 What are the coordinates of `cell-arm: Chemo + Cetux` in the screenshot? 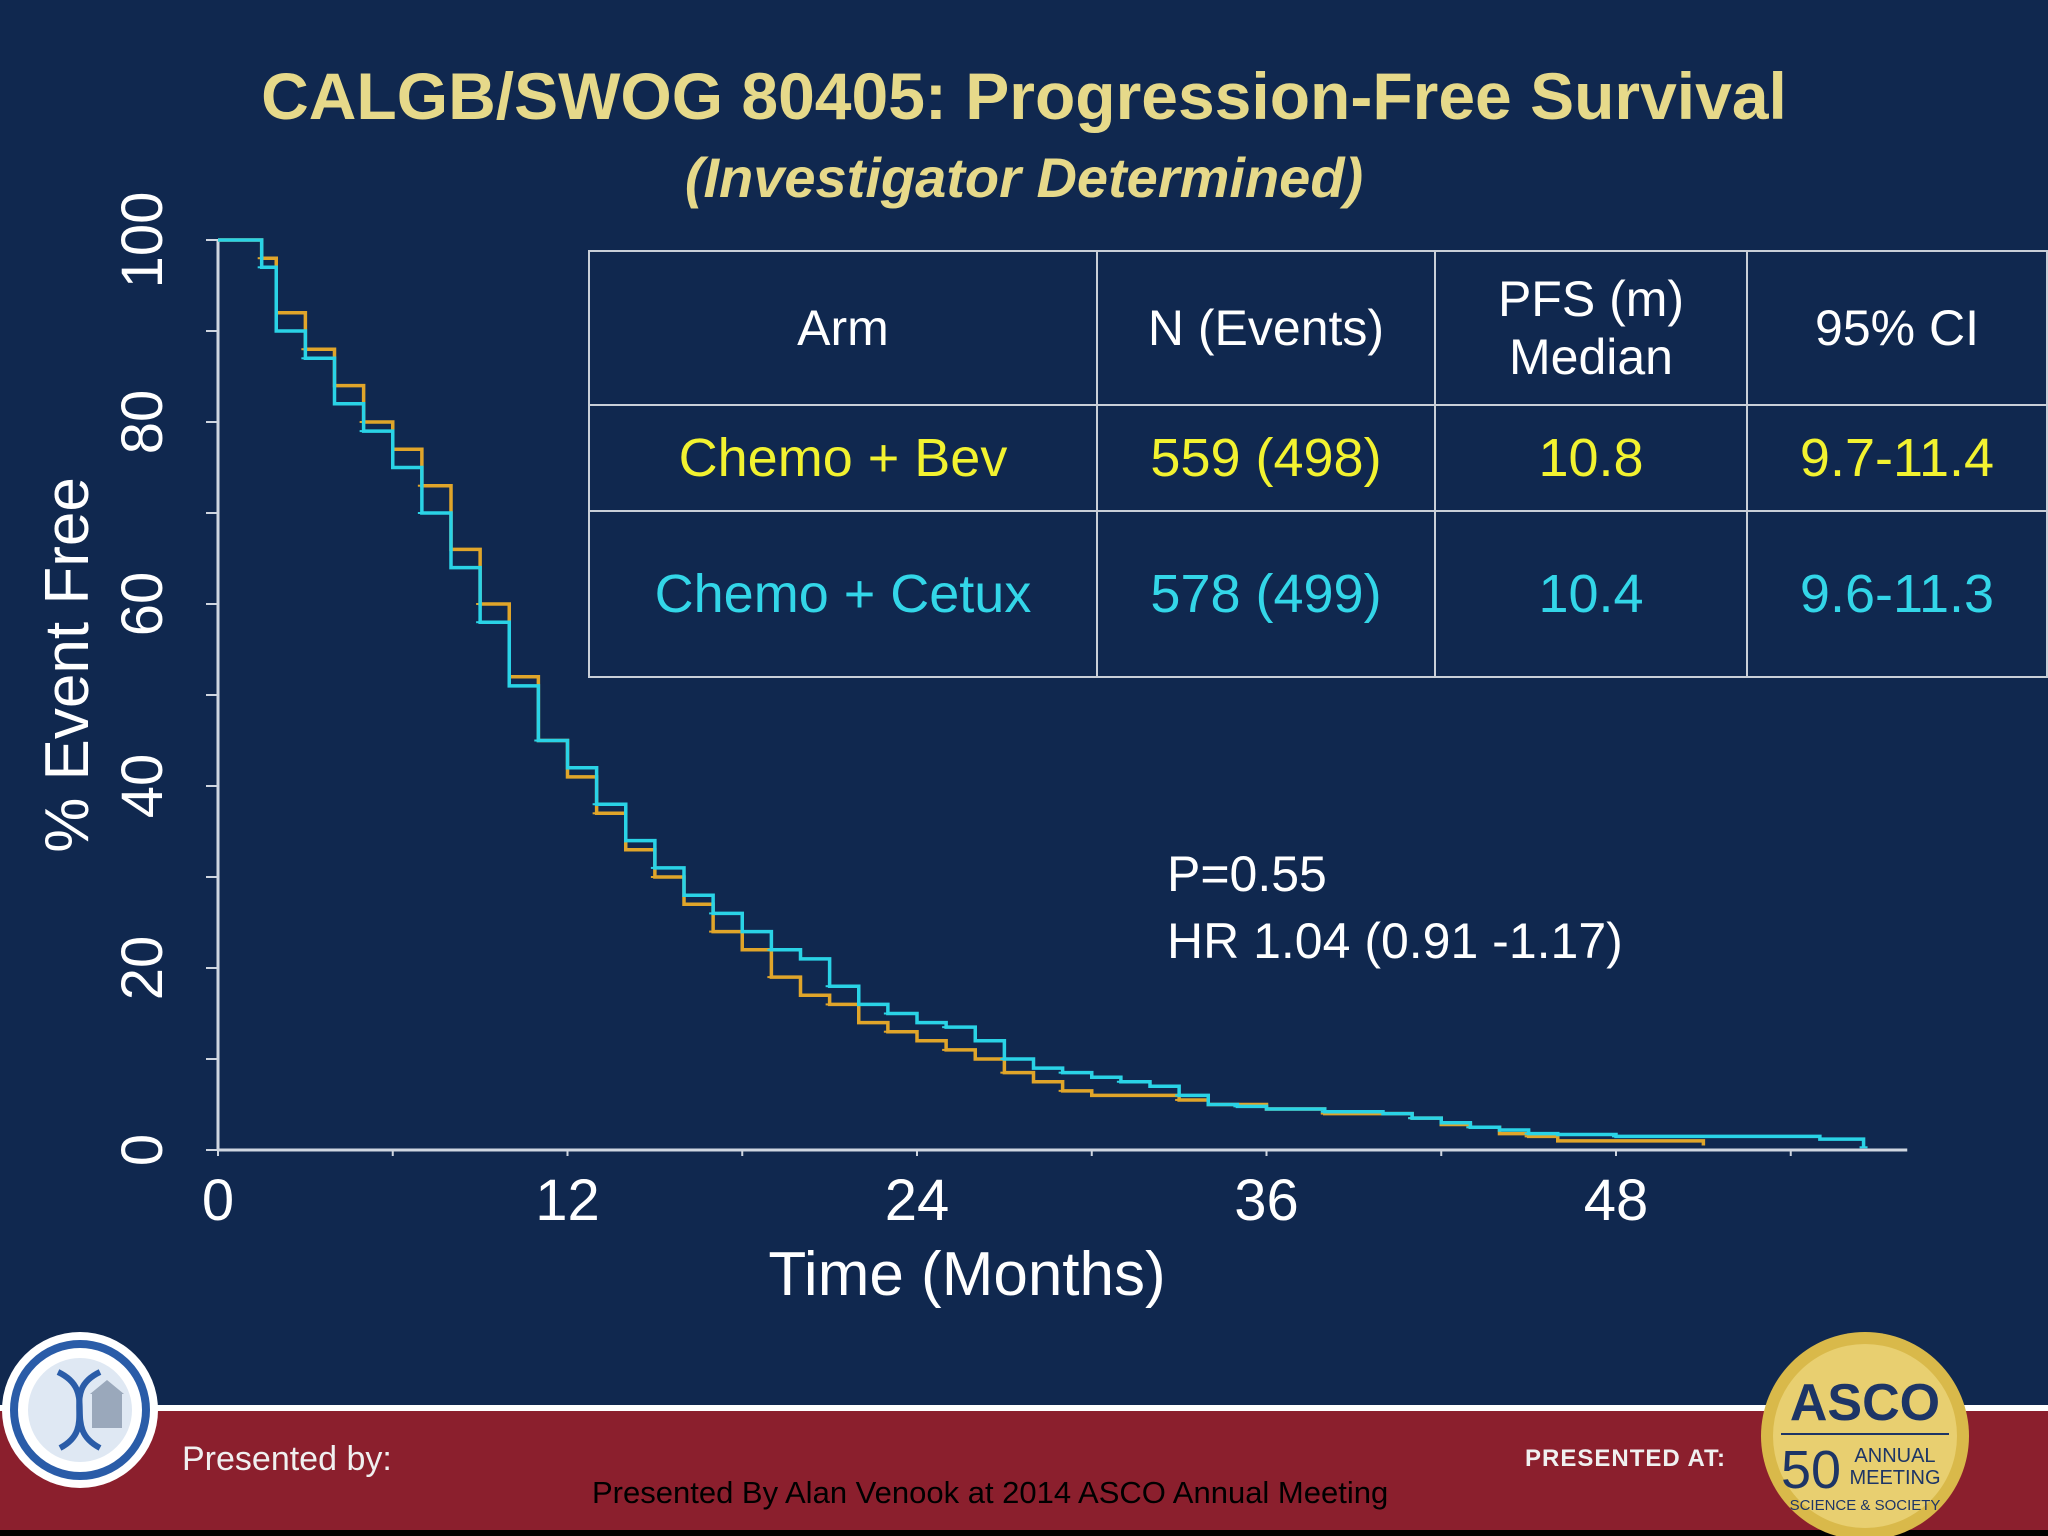 It's located at (843, 594).